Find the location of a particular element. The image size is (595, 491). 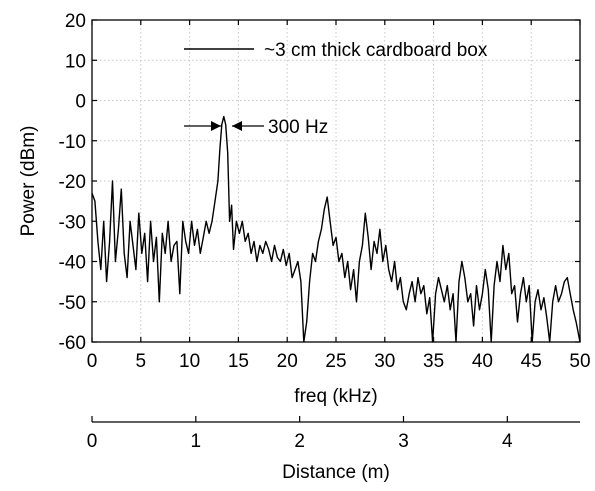

x-tick-label: 25 is located at coordinates (335, 361).